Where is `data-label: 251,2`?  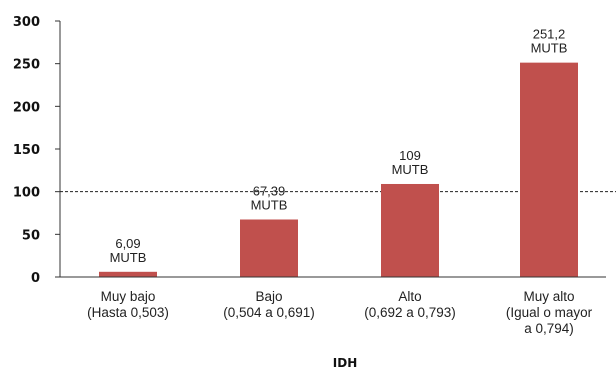 data-label: 251,2 is located at coordinates (549, 34).